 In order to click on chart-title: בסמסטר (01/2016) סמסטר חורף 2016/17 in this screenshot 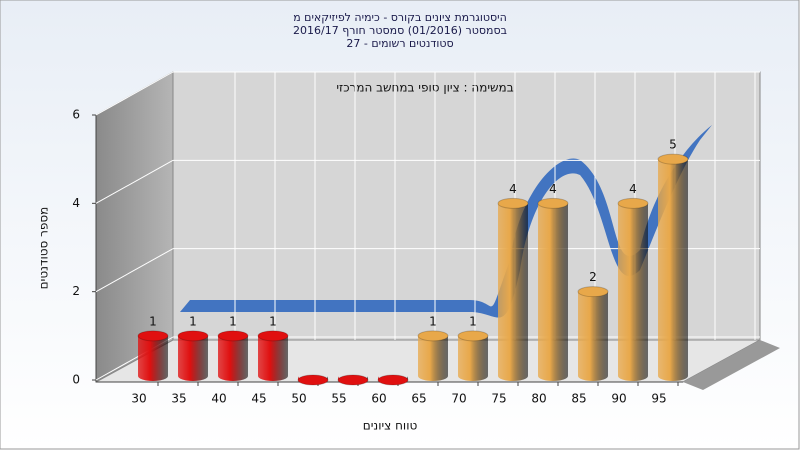, I will do `click(400, 30)`.